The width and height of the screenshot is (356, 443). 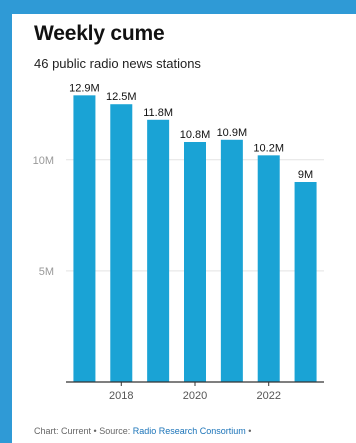 What do you see at coordinates (195, 396) in the screenshot?
I see `x-tick-label: 2020` at bounding box center [195, 396].